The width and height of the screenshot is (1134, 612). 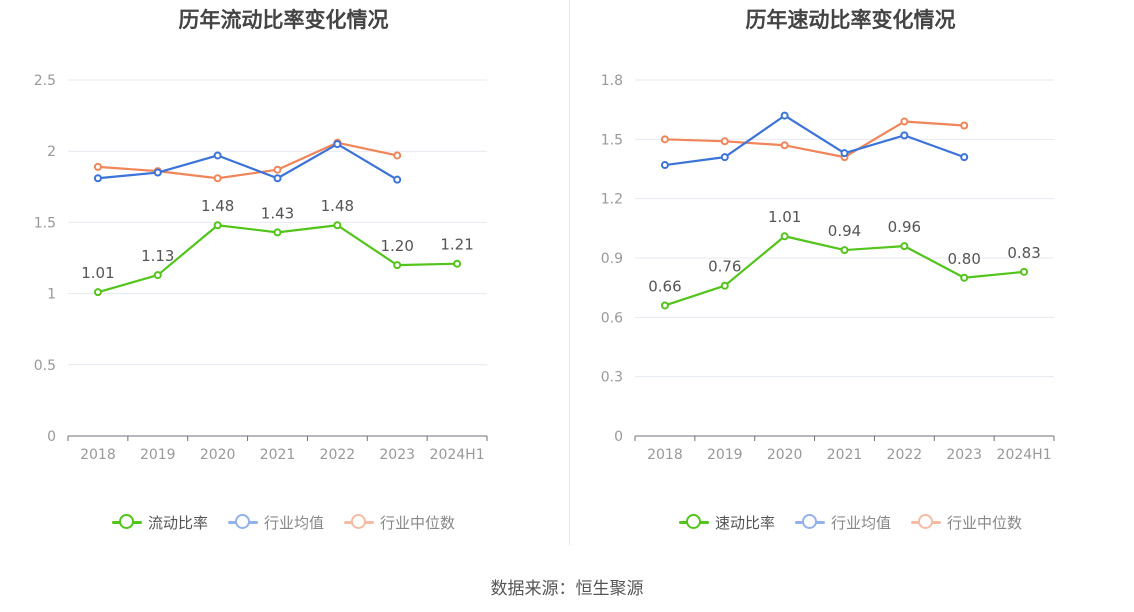 I want to click on data-label: 1.43, so click(x=277, y=213).